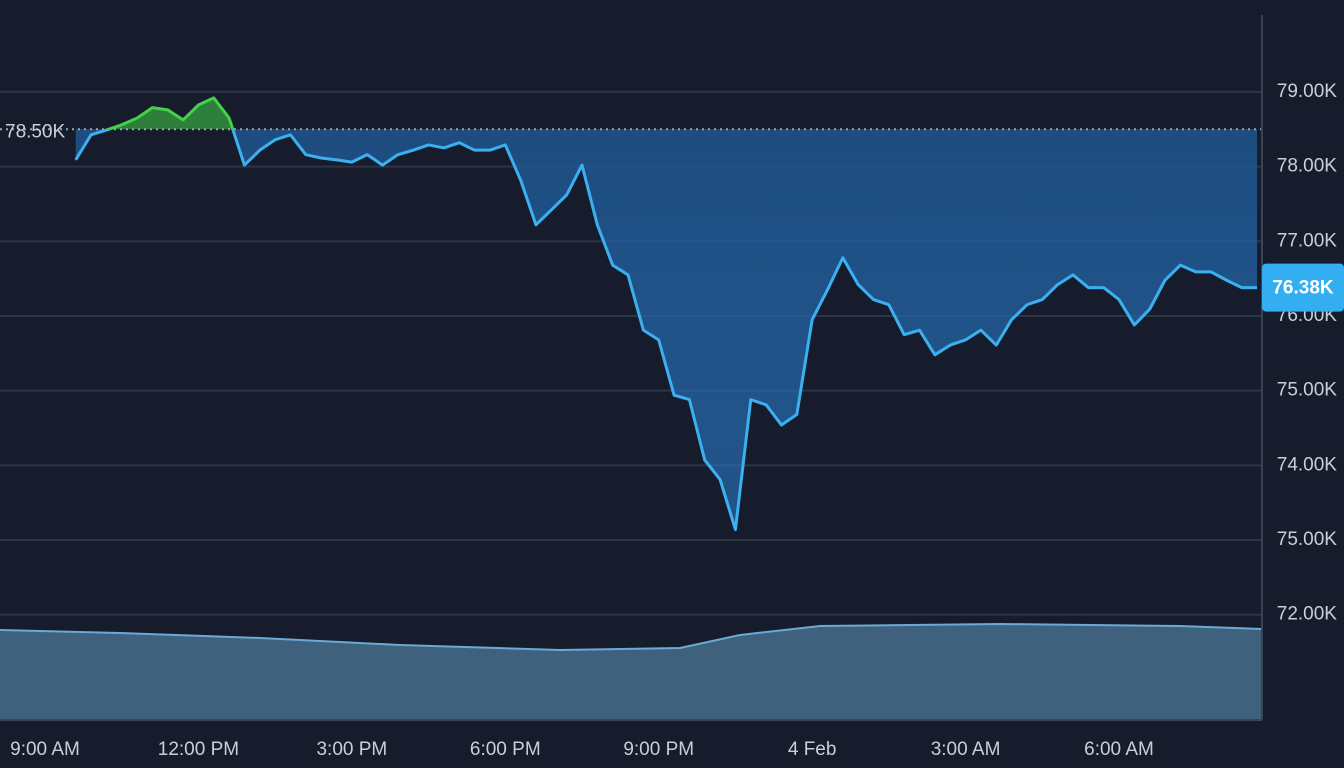 This screenshot has width=1344, height=768. I want to click on volume-line, so click(631, 637).